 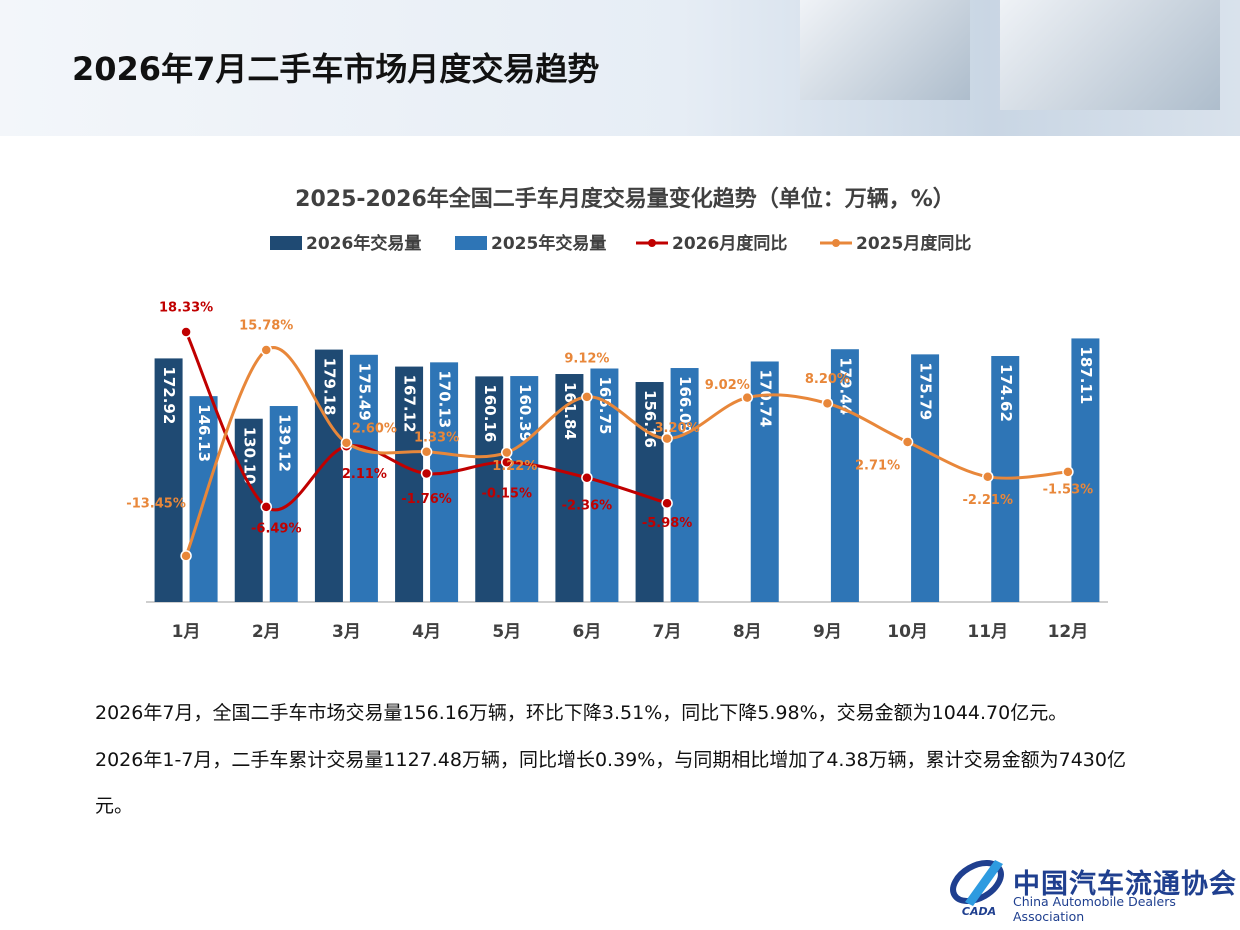 What do you see at coordinates (490, 413) in the screenshot?
I see `bar-label: 160.16` at bounding box center [490, 413].